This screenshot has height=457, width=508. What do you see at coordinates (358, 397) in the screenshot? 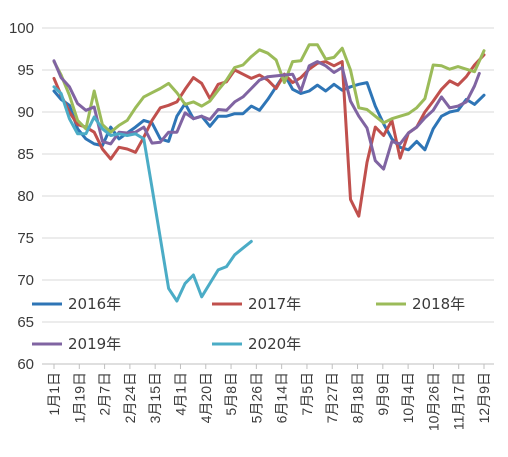
I see `x-tick-label: 8月18日` at bounding box center [358, 397].